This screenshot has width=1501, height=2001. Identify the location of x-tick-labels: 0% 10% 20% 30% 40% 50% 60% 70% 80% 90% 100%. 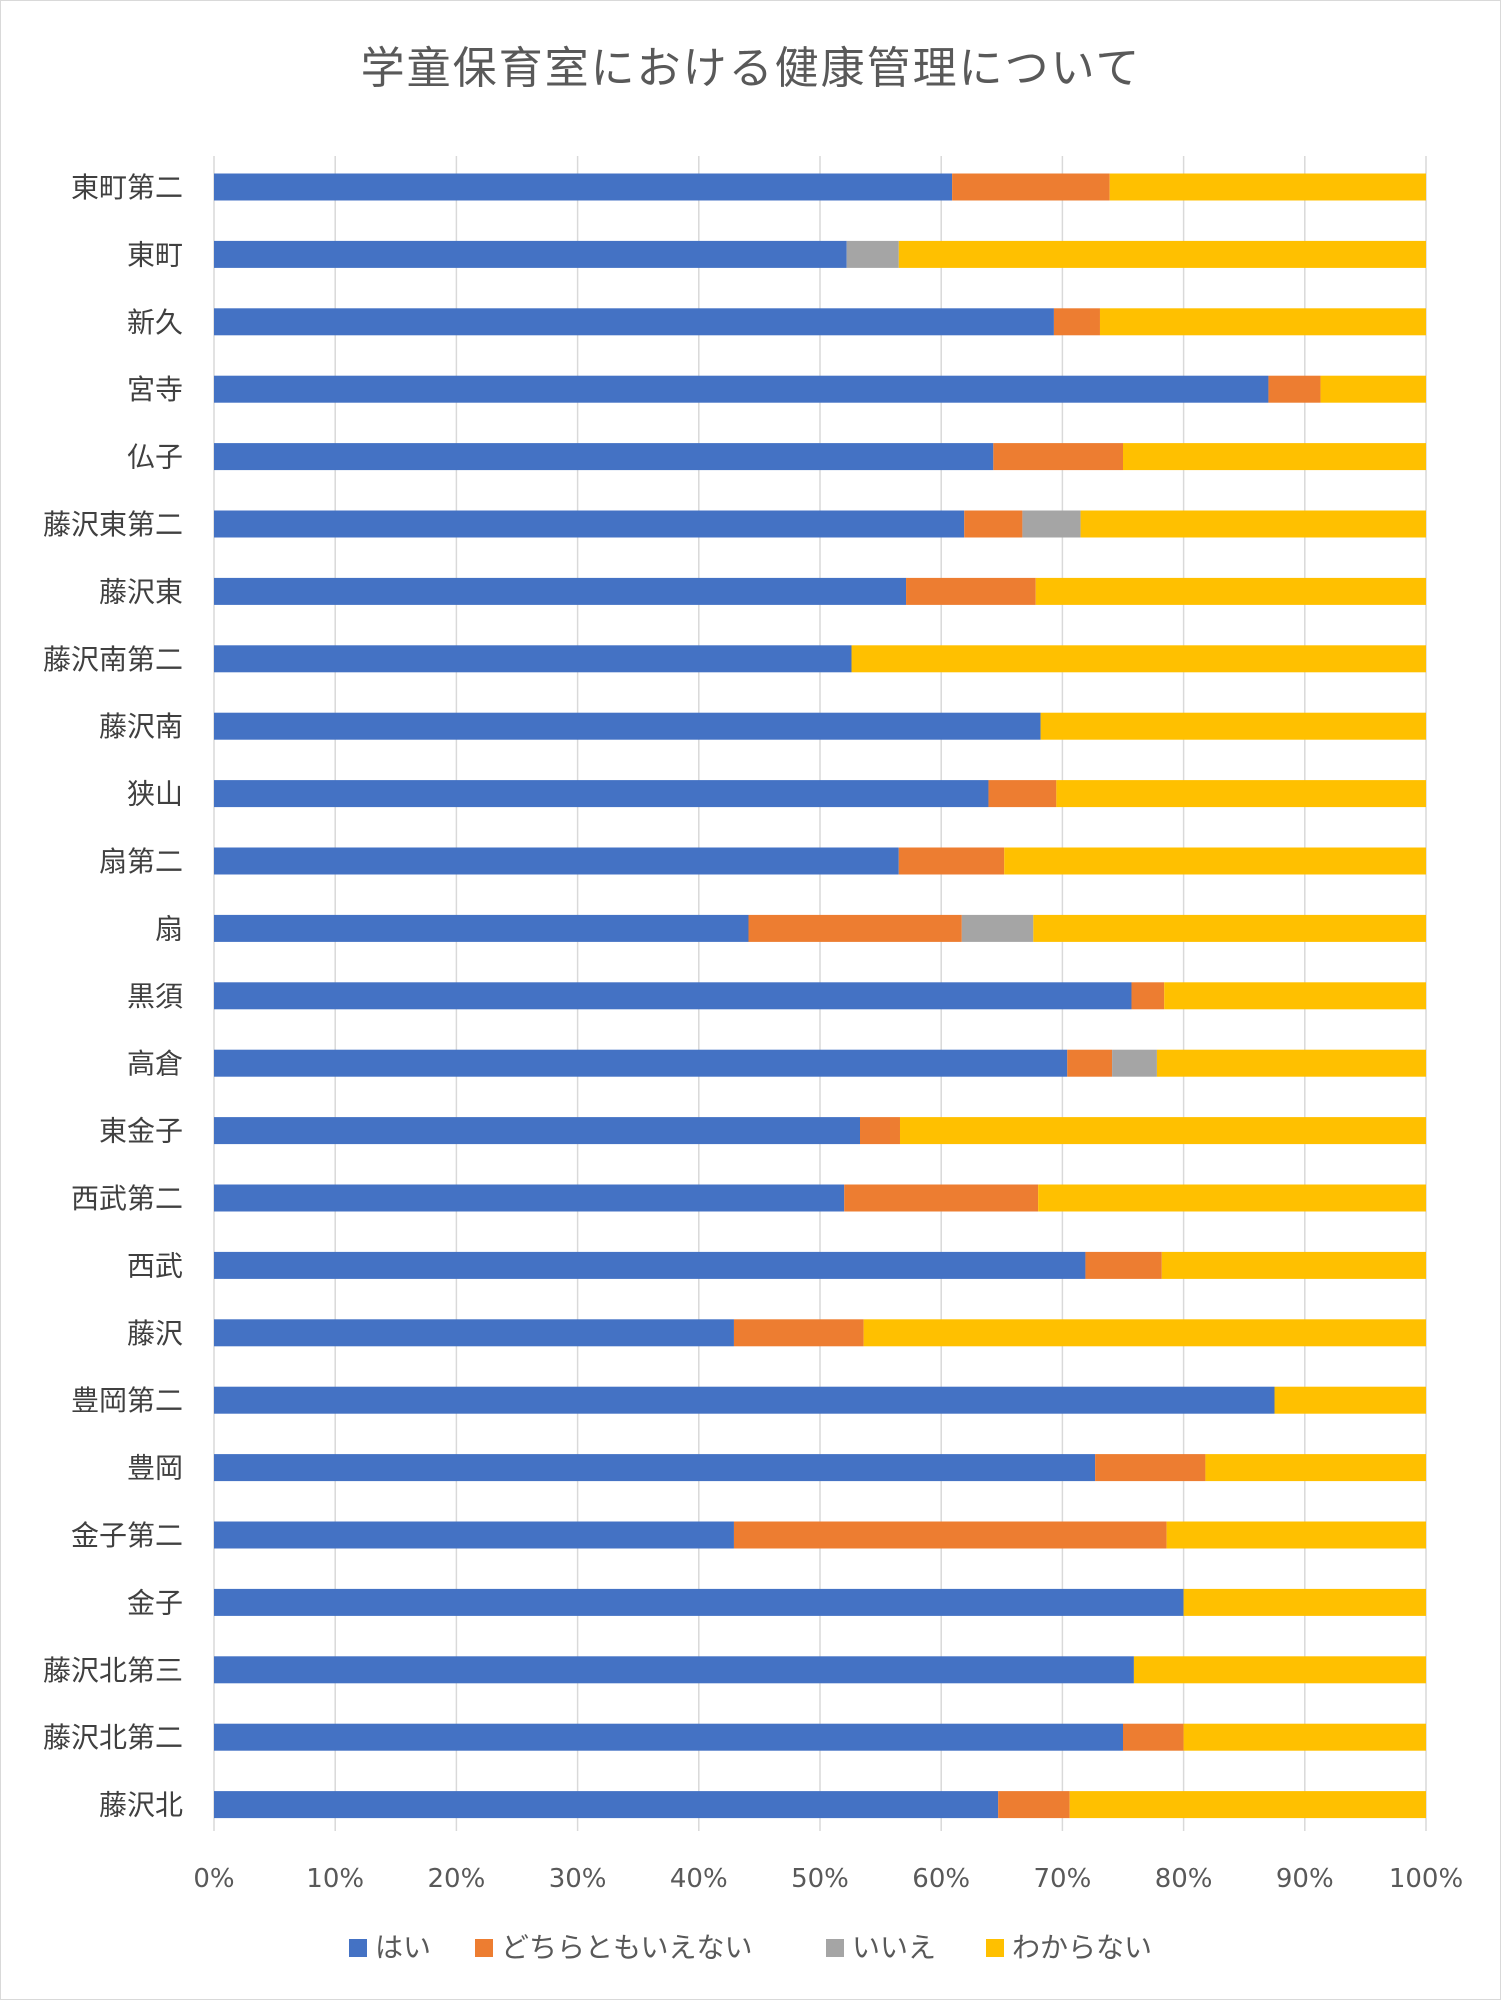
(828, 1879).